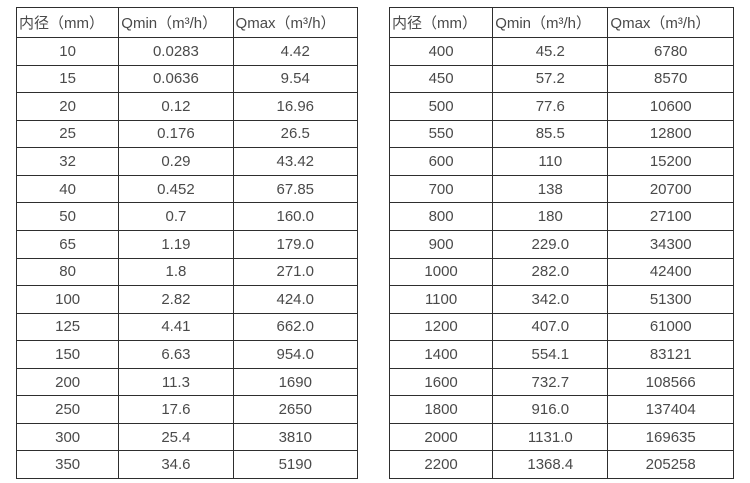 The image size is (750, 483). What do you see at coordinates (67, 464) in the screenshot?
I see `table-cell: 350` at bounding box center [67, 464].